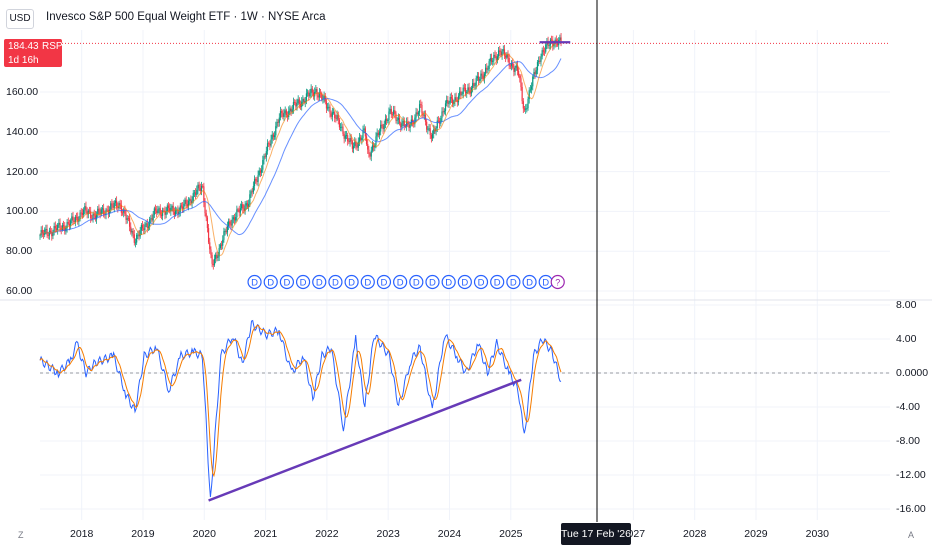  Describe the element at coordinates (365, 440) in the screenshot. I see `support-trendline` at that location.